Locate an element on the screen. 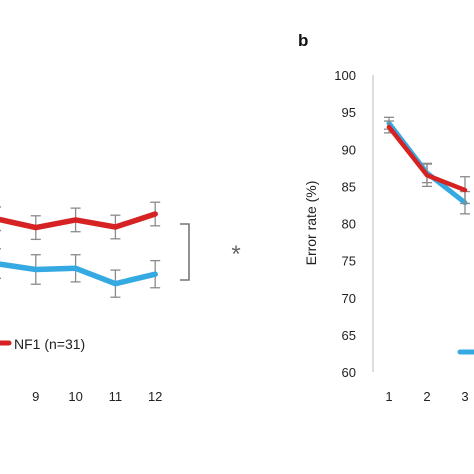 The image size is (474, 474). panel-b-x-ticks: 1 2 3 is located at coordinates (426, 396).